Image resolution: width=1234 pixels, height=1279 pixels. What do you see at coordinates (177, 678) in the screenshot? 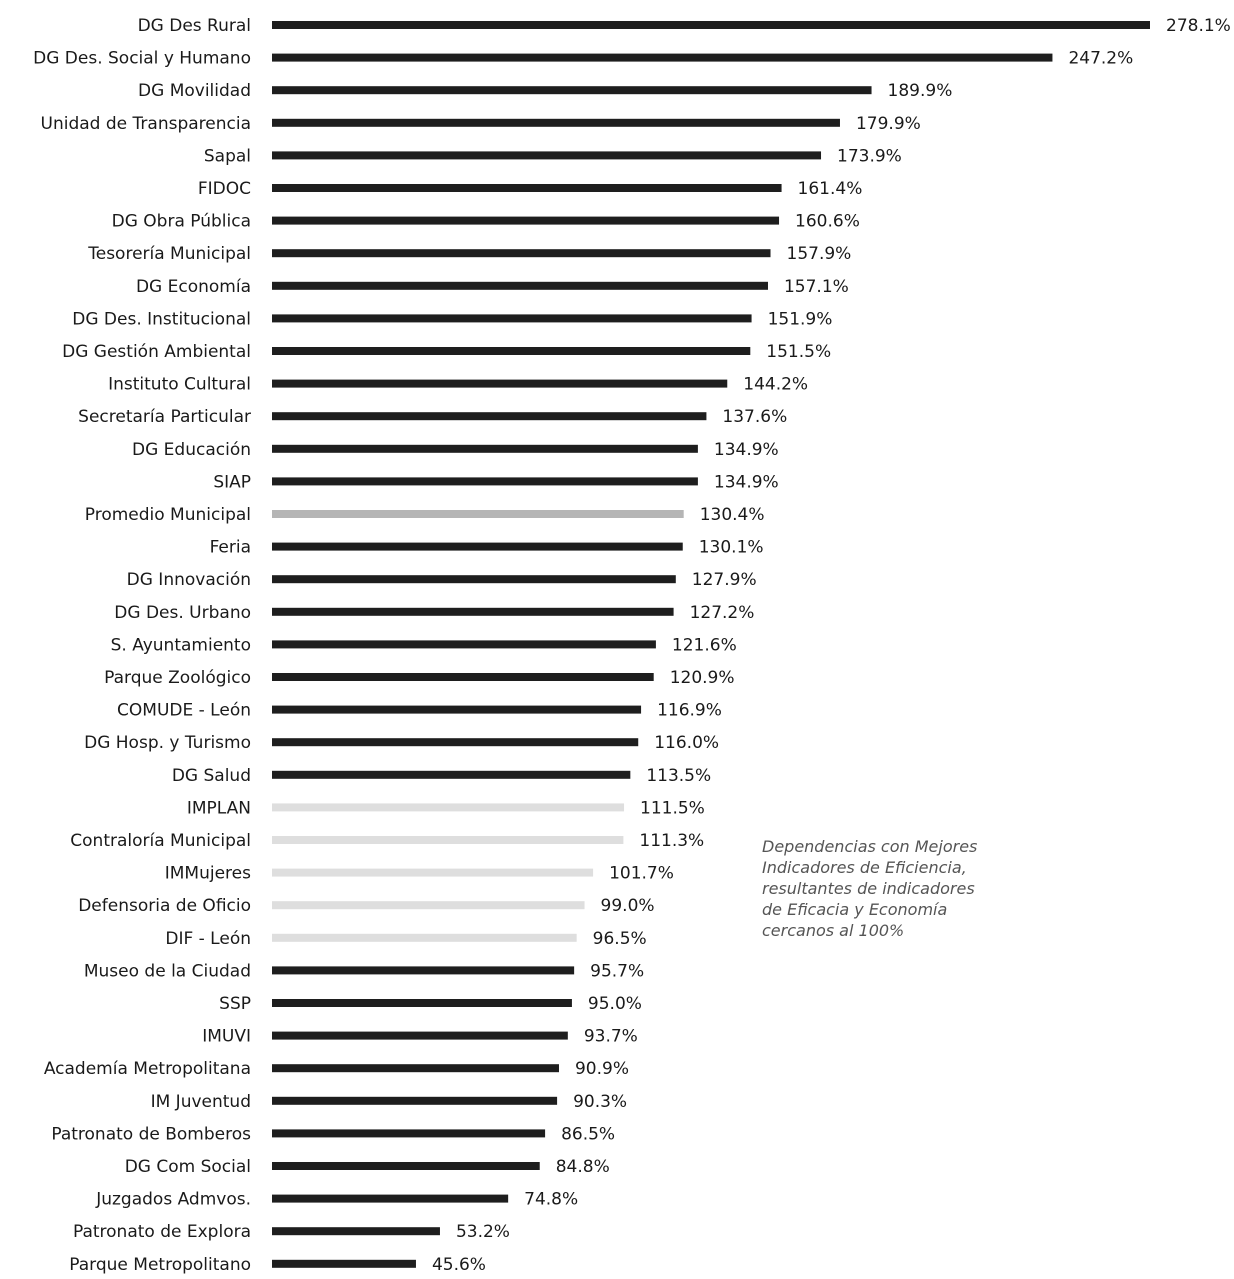
I see `category-label: Parque Zoológico` at bounding box center [177, 678].